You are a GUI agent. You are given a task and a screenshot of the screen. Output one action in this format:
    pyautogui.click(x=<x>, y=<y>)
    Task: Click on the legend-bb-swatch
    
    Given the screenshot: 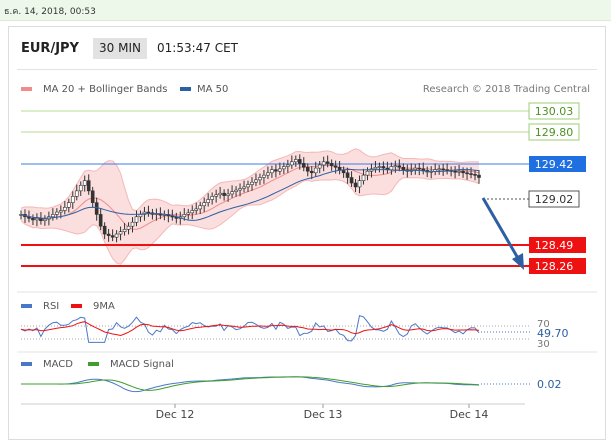 What is the action you would take?
    pyautogui.click(x=26, y=89)
    